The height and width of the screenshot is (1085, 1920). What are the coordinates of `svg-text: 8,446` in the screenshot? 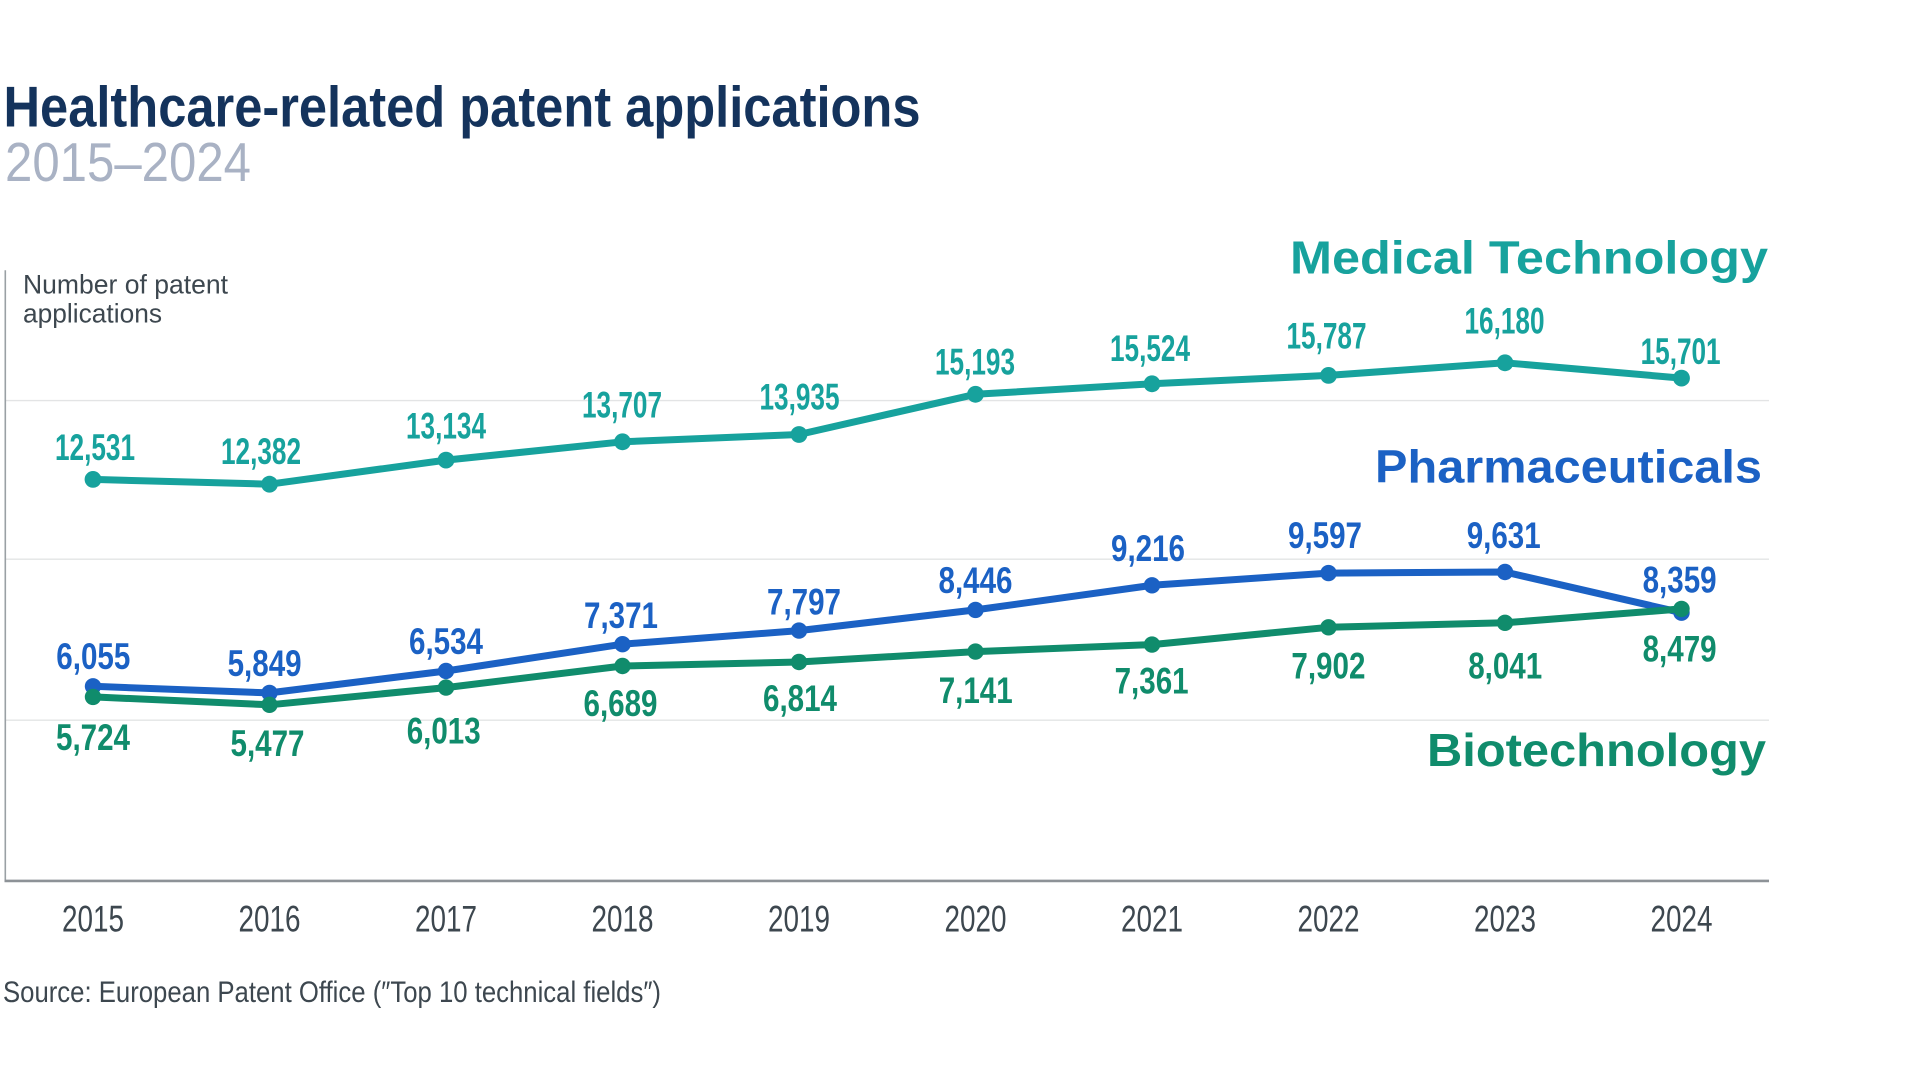 It's located at (976, 580).